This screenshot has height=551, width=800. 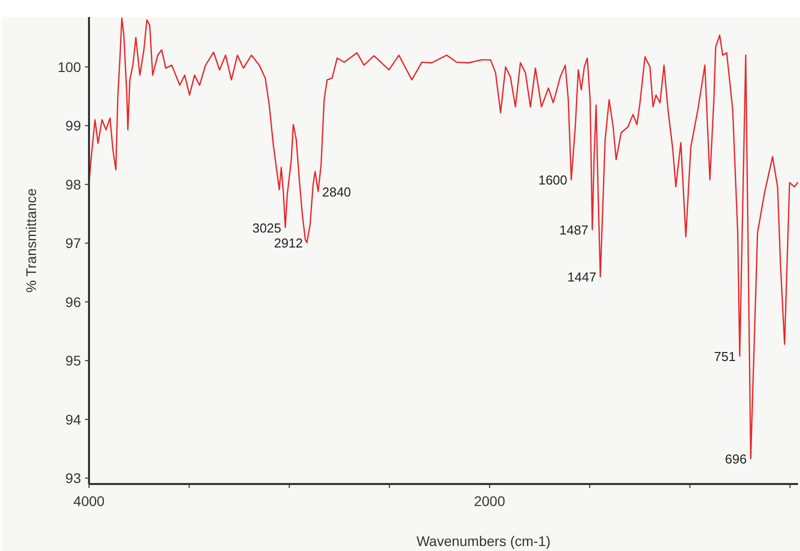 What do you see at coordinates (553, 180) in the screenshot?
I see `annotation: 1600` at bounding box center [553, 180].